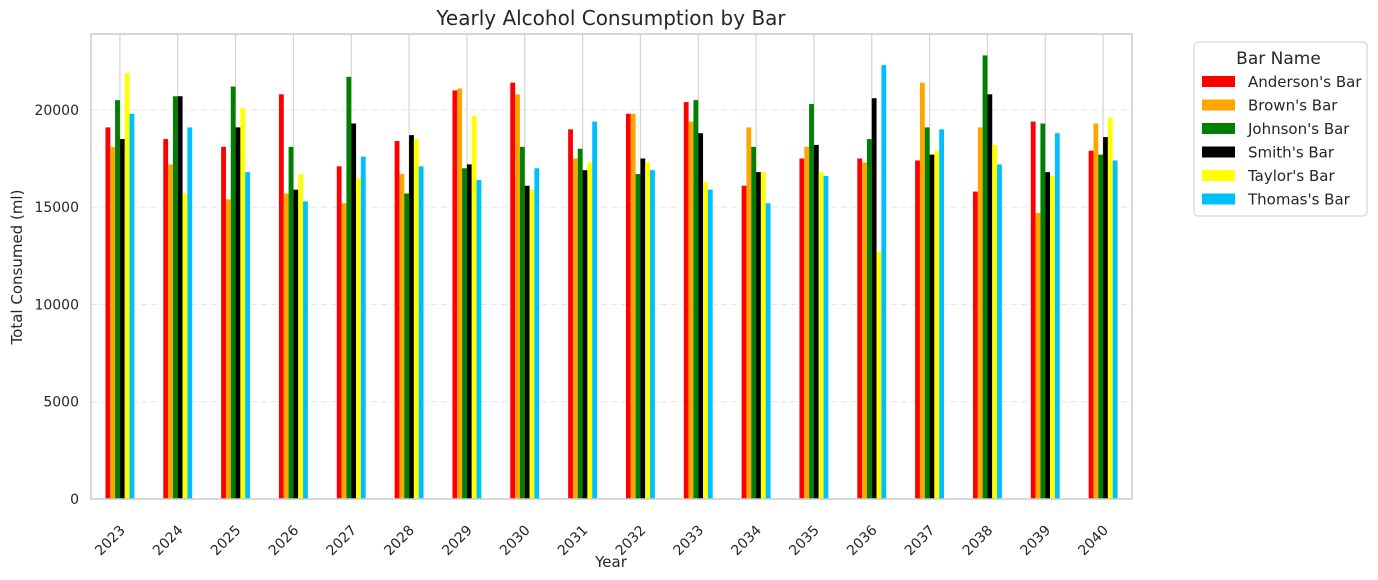 The height and width of the screenshot is (580, 1378). I want to click on x-tick-label: 2040, so click(1093, 541).